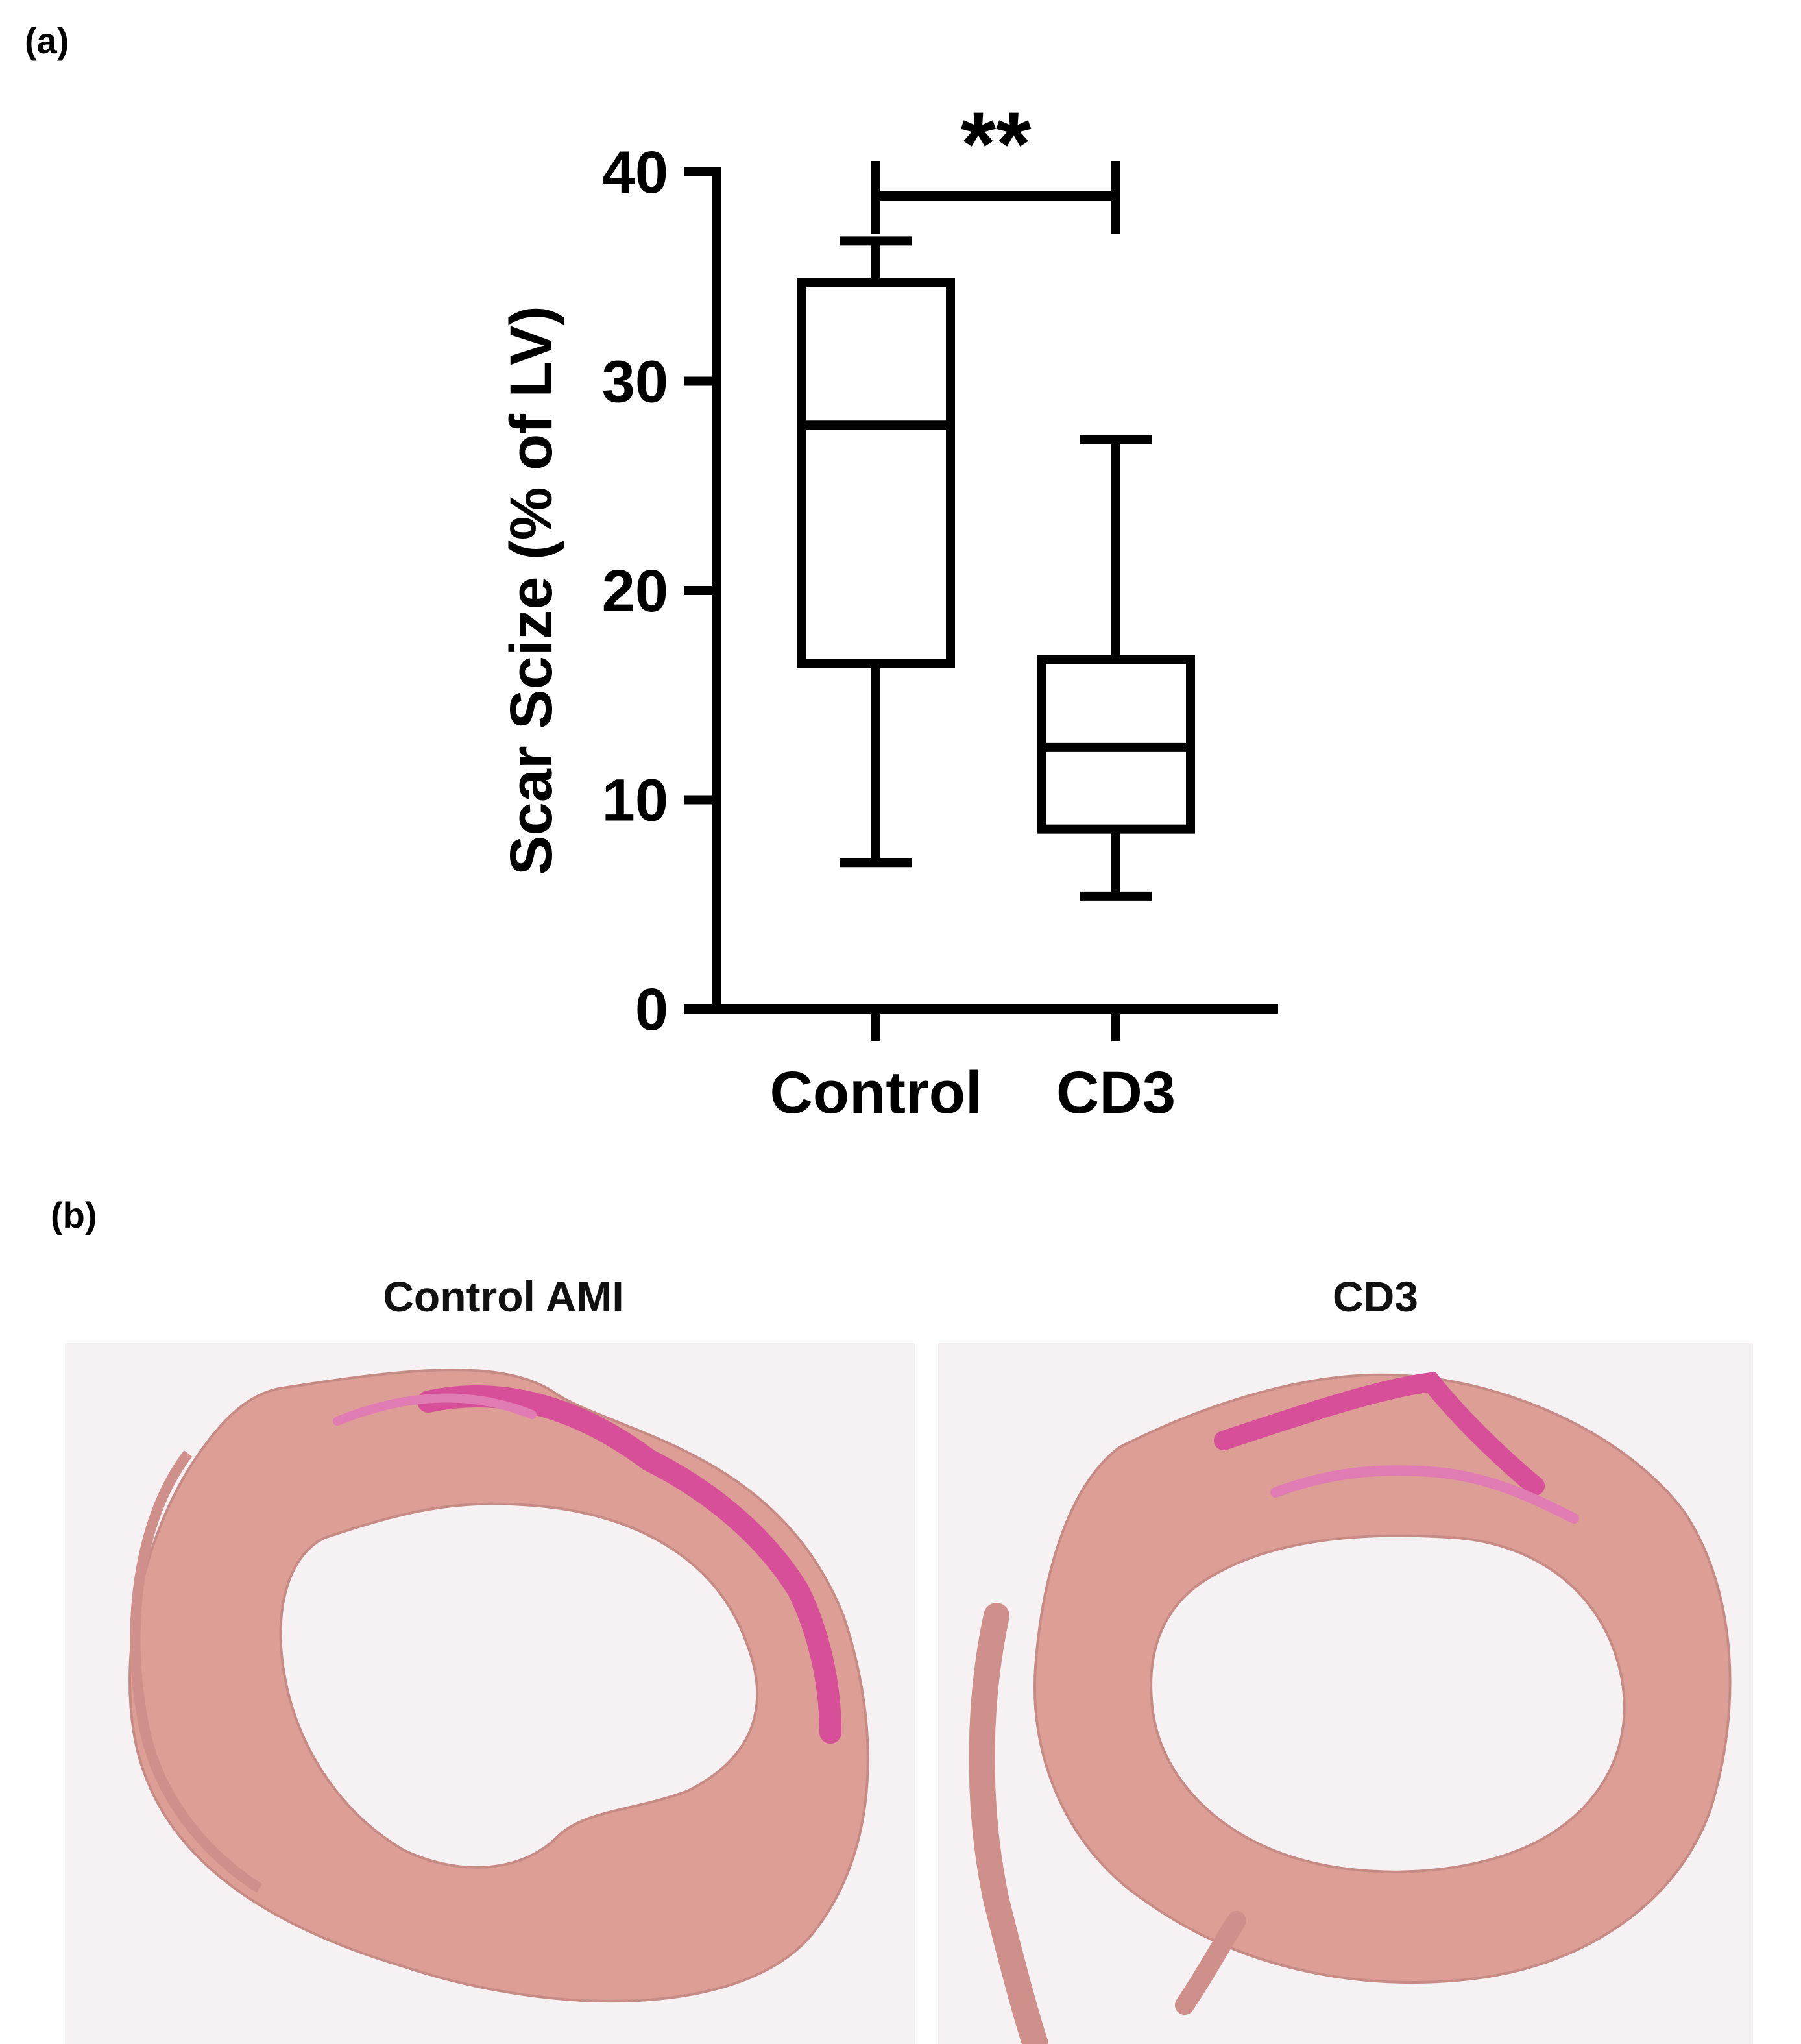 Image resolution: width=1801 pixels, height=2044 pixels. I want to click on tissue-ring, so click(1382, 1678).